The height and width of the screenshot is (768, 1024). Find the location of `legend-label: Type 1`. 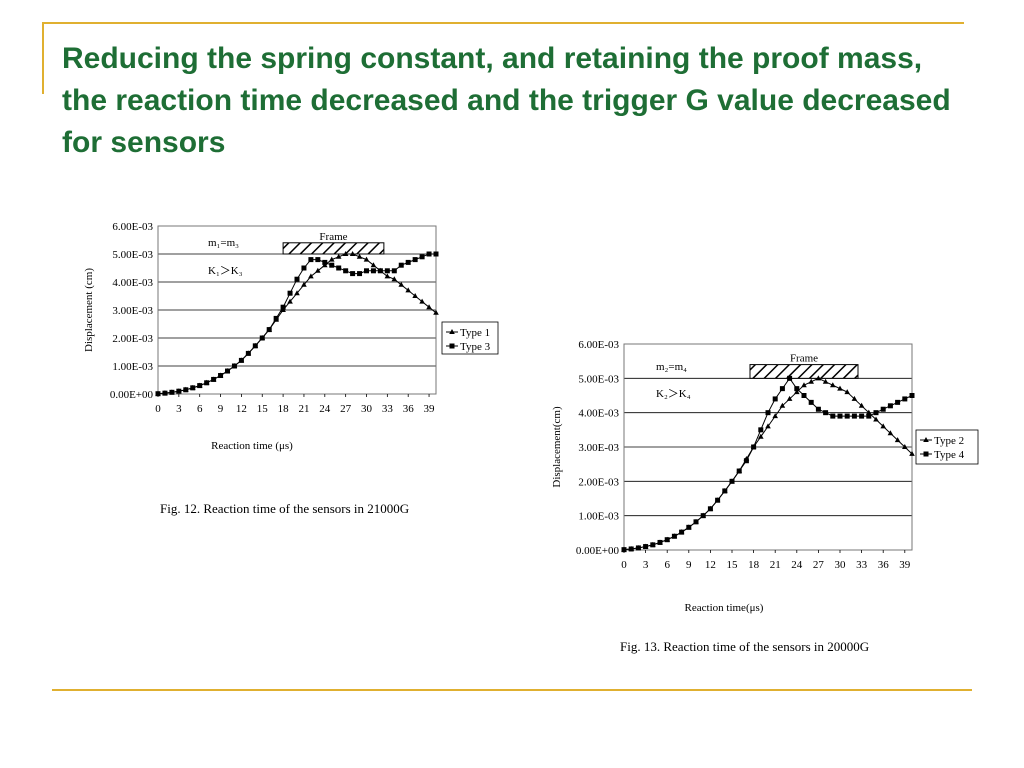

legend-label: Type 1 is located at coordinates (475, 333).